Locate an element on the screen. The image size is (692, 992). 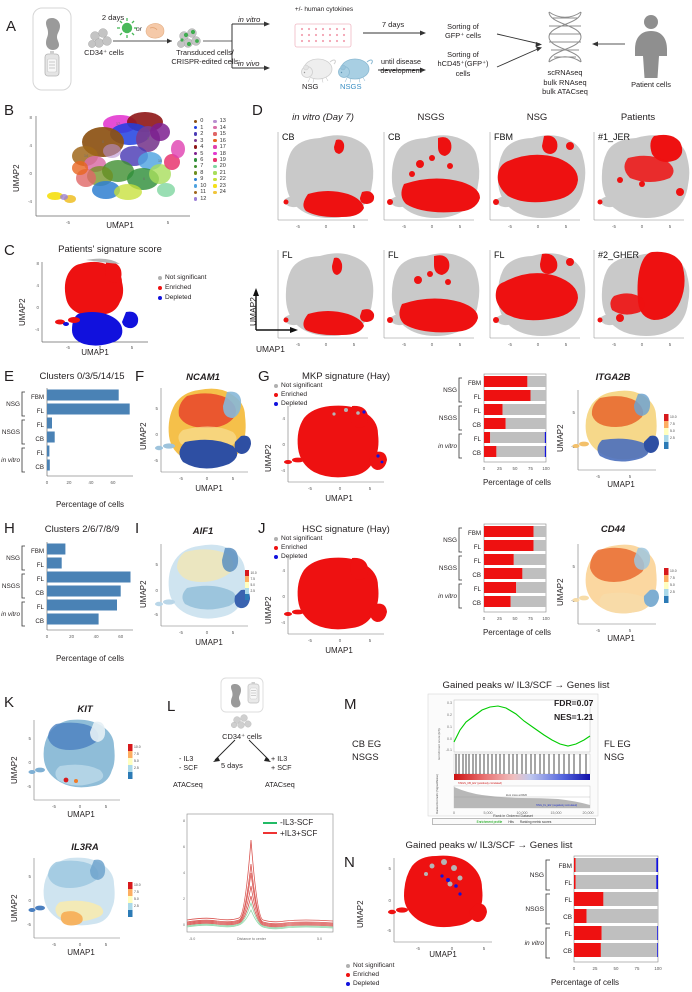
panel-k: K KIT 5 0 -5 -5 0 5 10.0 7.5 5.0 is located at coordinates (85, 831).